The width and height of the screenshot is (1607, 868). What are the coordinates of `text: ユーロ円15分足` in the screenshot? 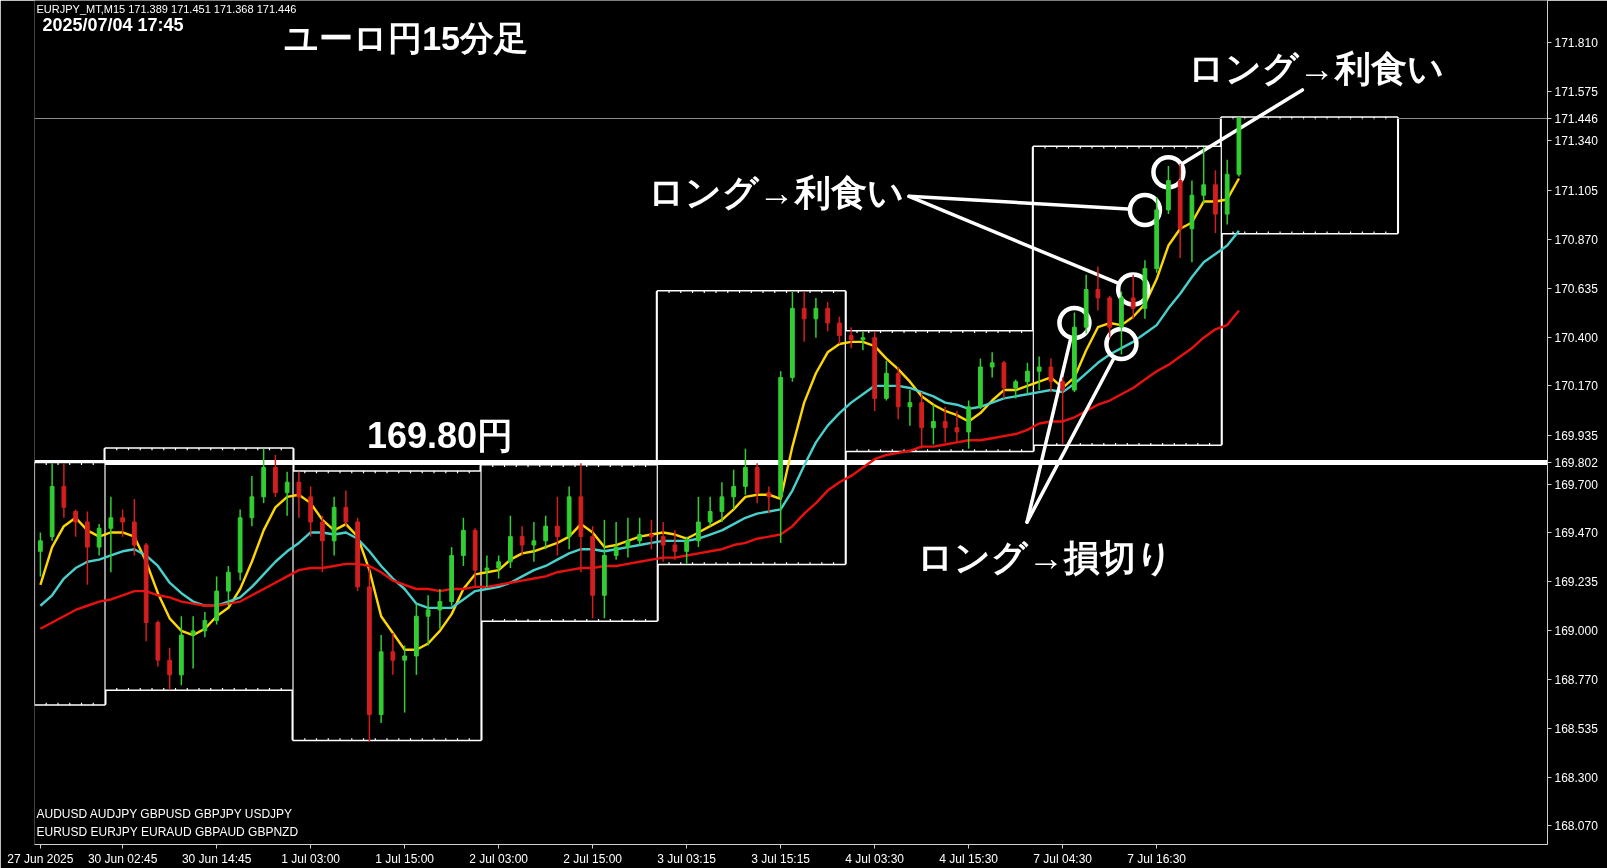 It's located at (406, 38).